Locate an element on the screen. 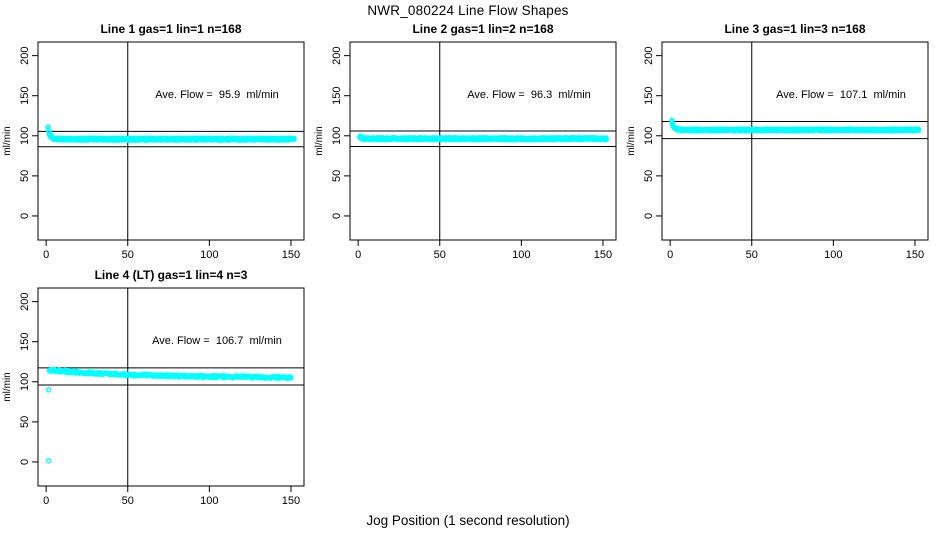 The width and height of the screenshot is (936, 540). ave-flow-annotation: Ave. Flow = 95.9 ml/min is located at coordinates (217, 95).